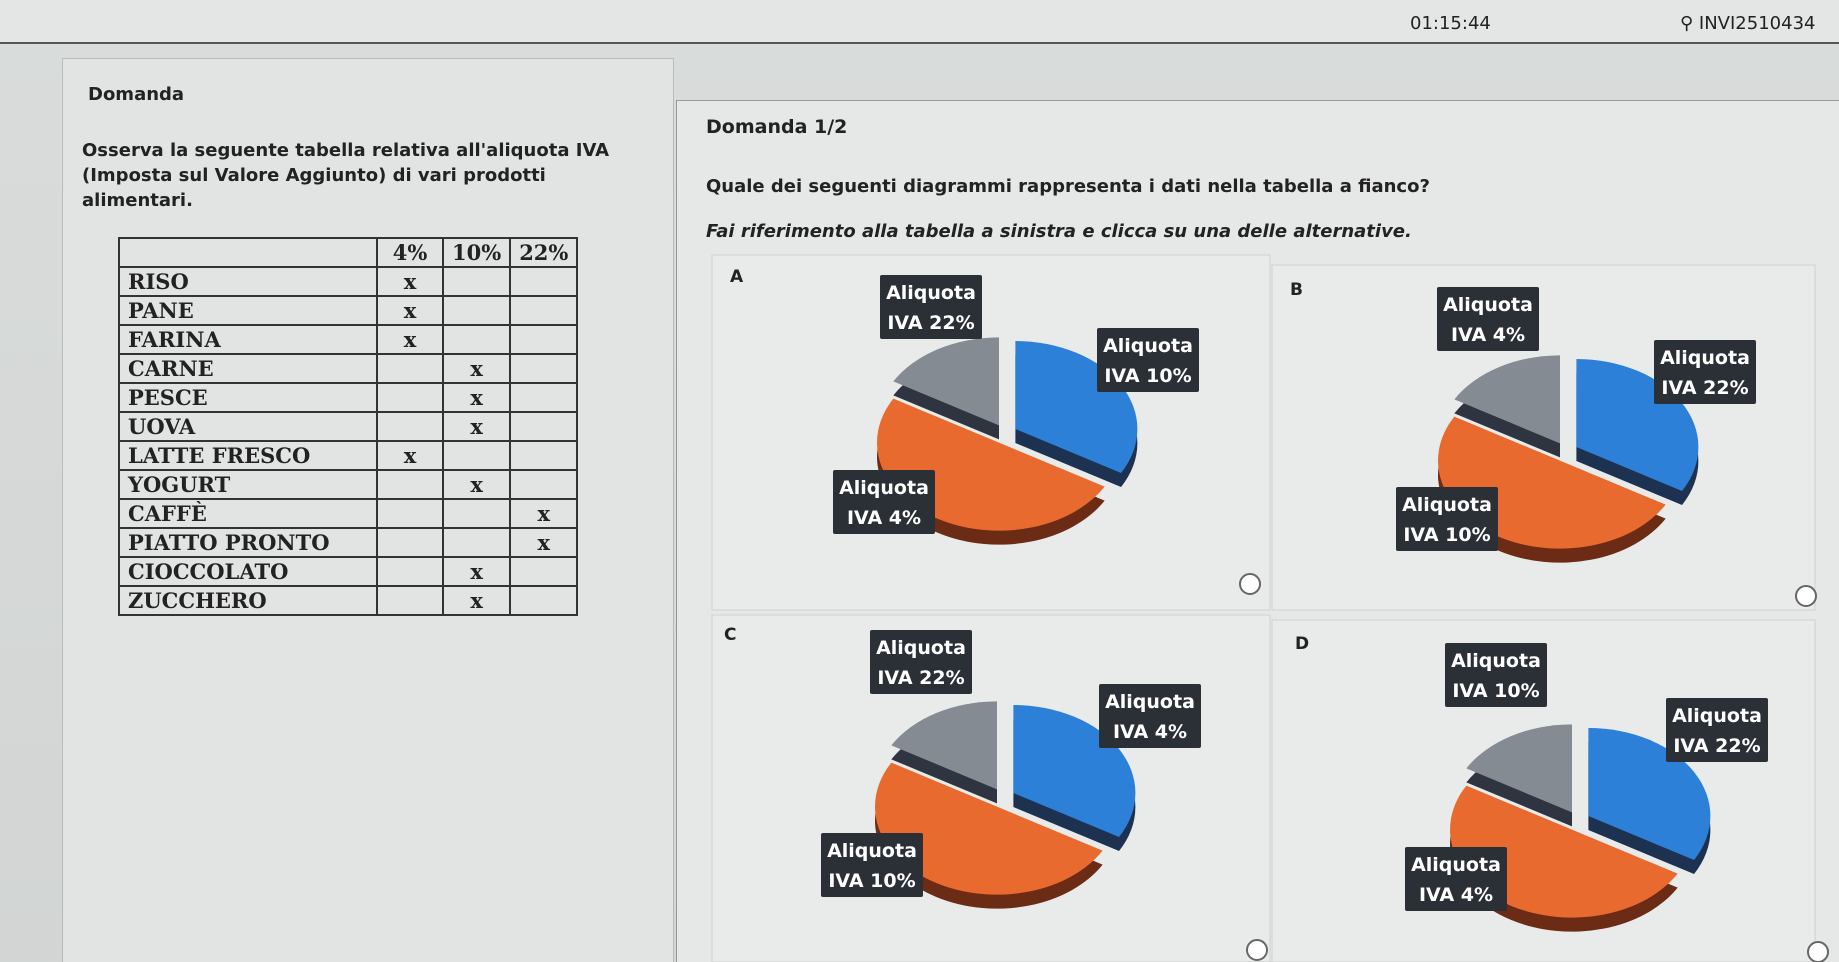  Describe the element at coordinates (410, 252) in the screenshot. I see `header-cell: 4%` at that location.